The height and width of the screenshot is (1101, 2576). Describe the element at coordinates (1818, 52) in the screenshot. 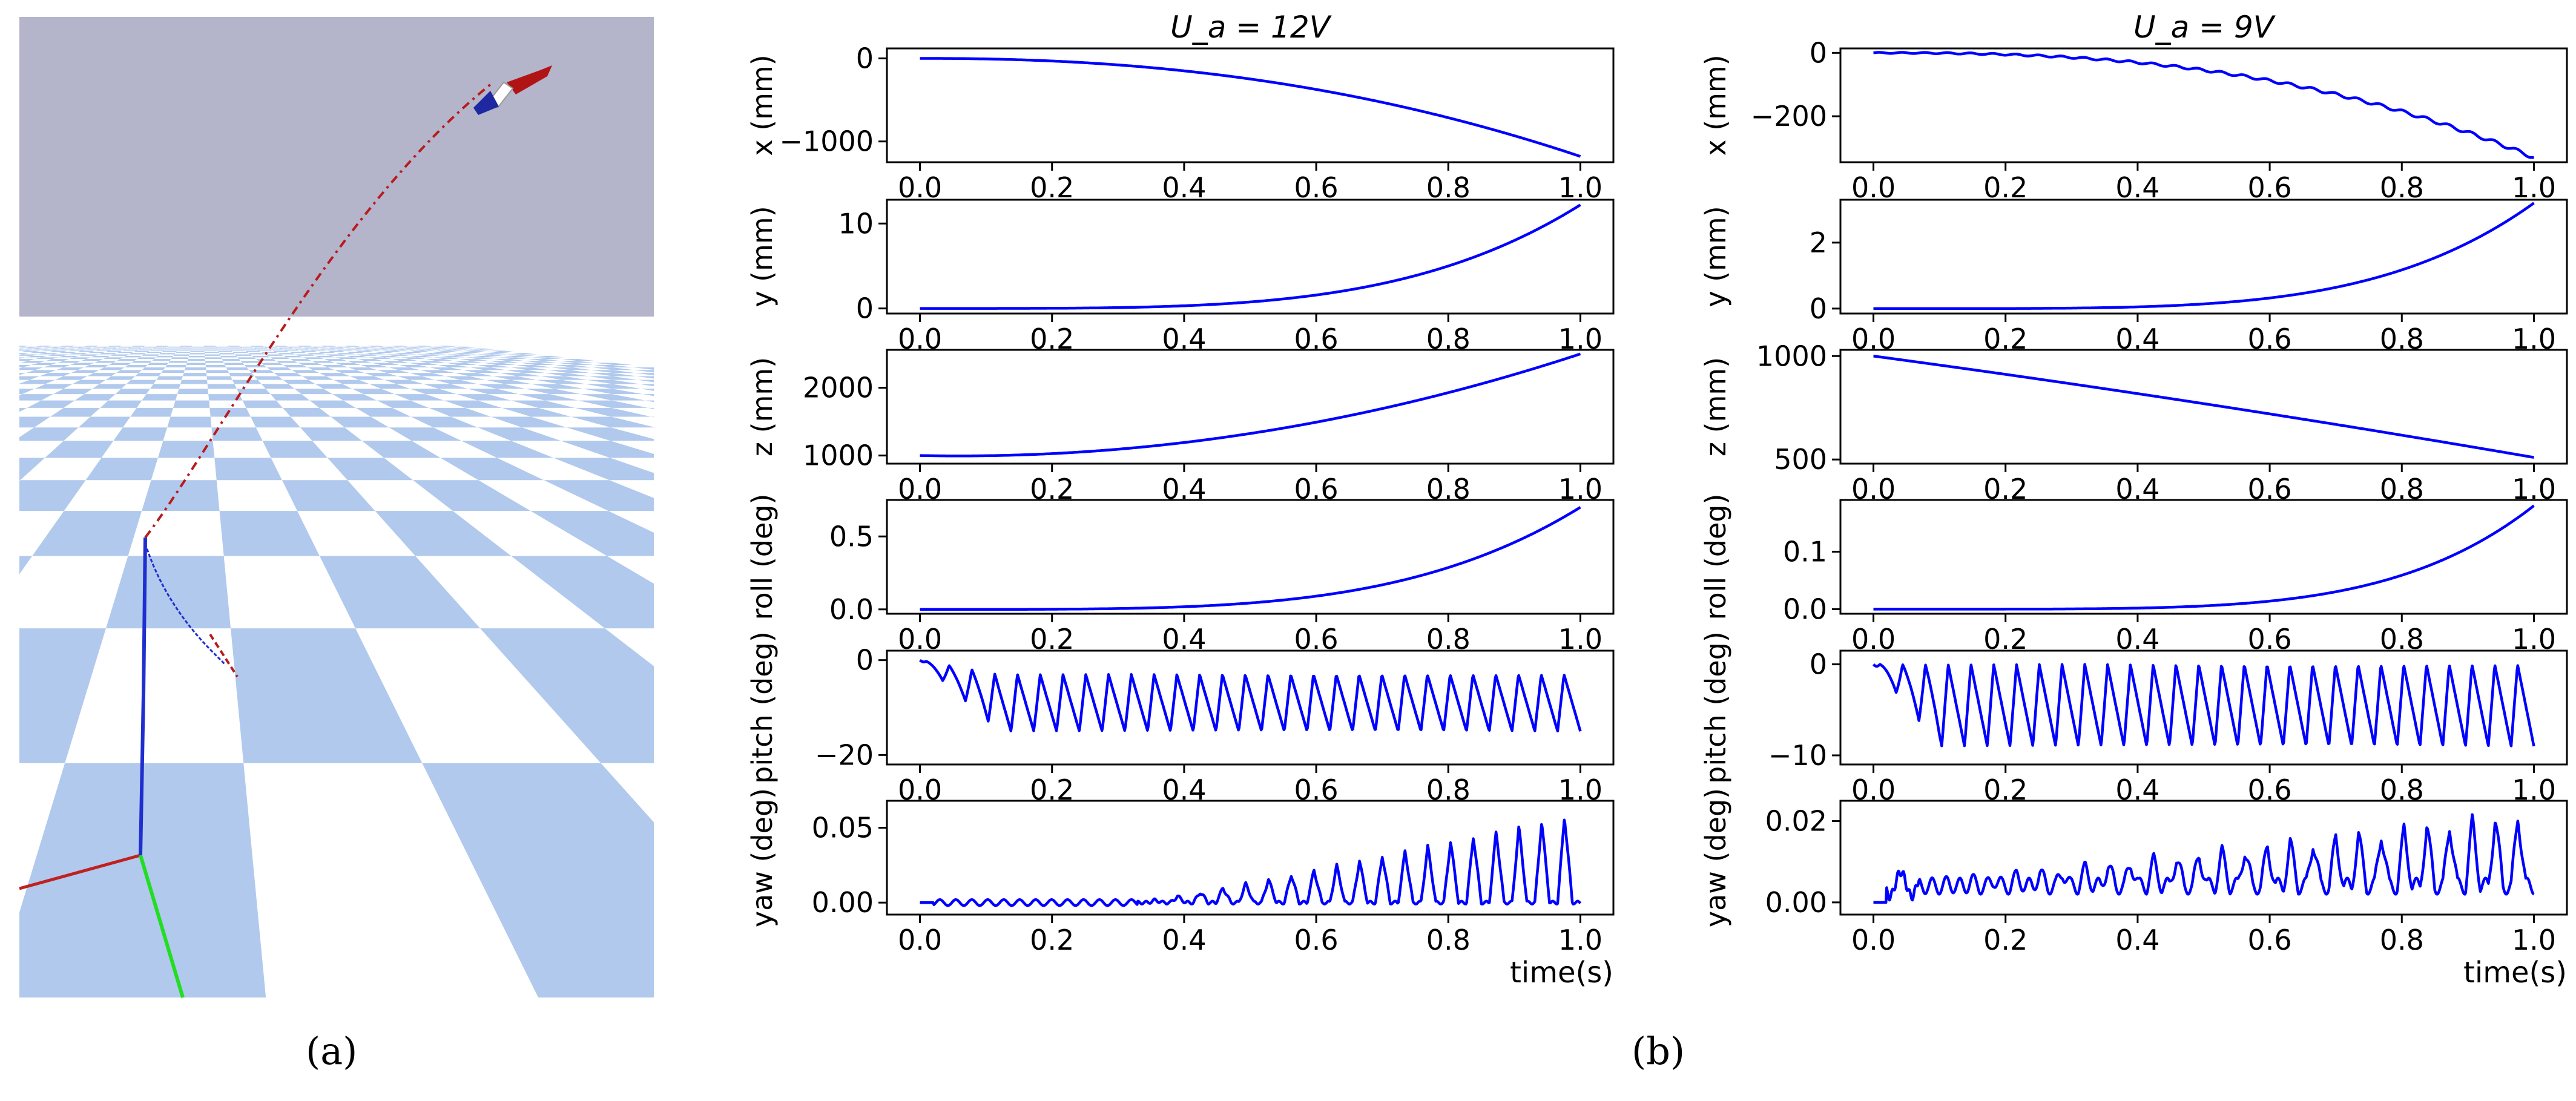

I see `y-tick-label: 0` at that location.